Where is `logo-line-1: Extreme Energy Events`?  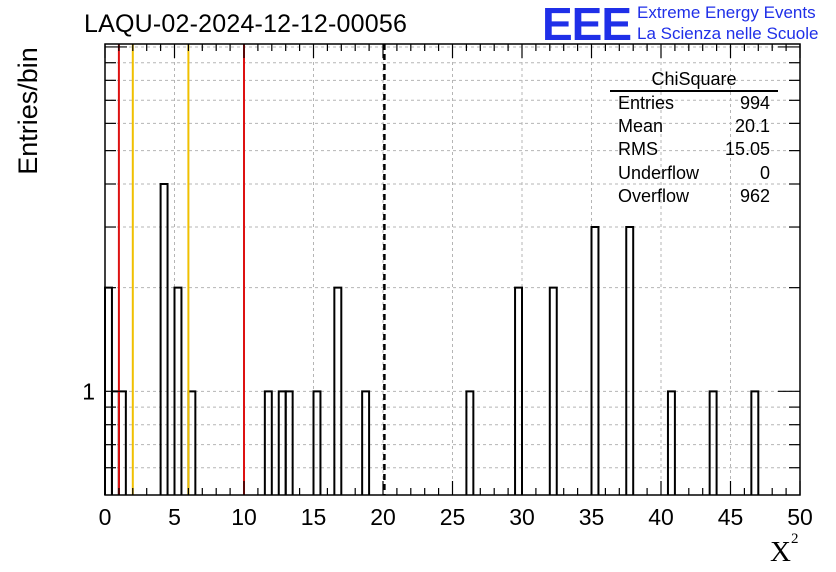
logo-line-1: Extreme Energy Events is located at coordinates (726, 12).